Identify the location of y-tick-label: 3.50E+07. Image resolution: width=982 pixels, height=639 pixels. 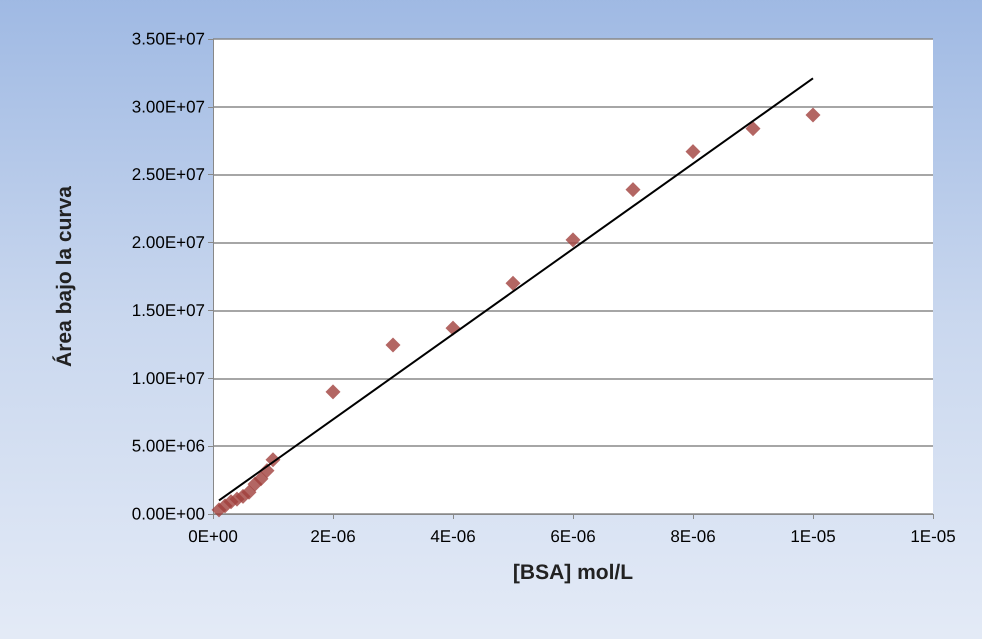
(168, 39).